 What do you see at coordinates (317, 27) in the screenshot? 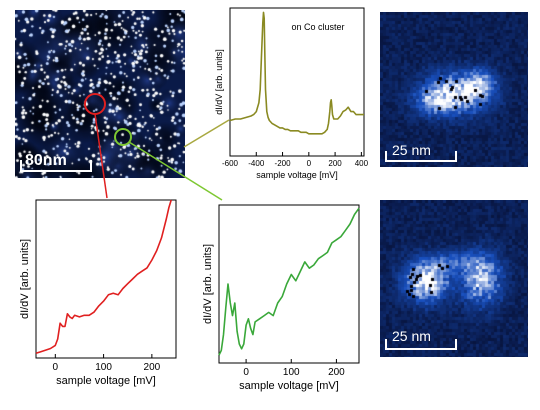
I see `top-annotation: on Co cluster` at bounding box center [317, 27].